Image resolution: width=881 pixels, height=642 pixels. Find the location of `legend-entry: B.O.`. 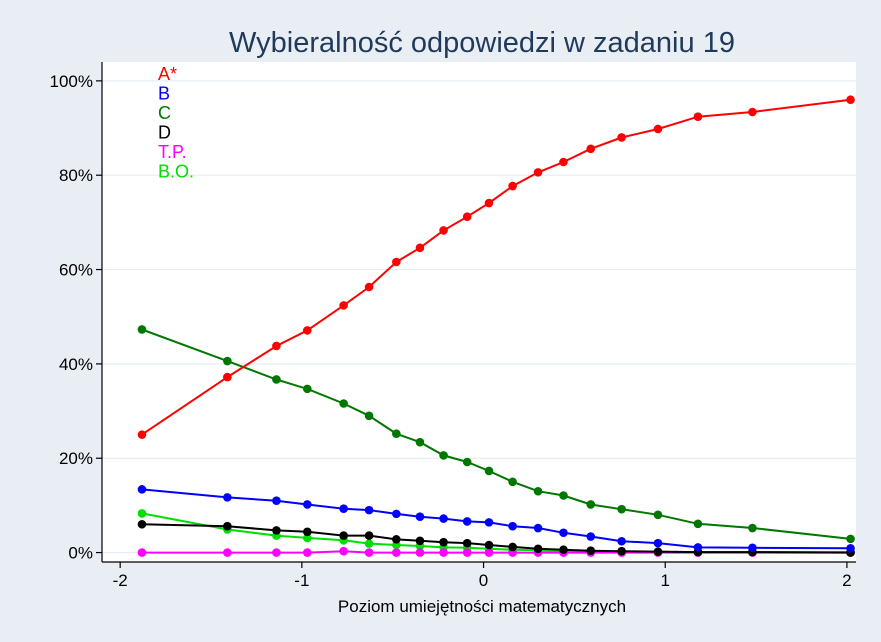

legend-entry: B.O. is located at coordinates (176, 172).